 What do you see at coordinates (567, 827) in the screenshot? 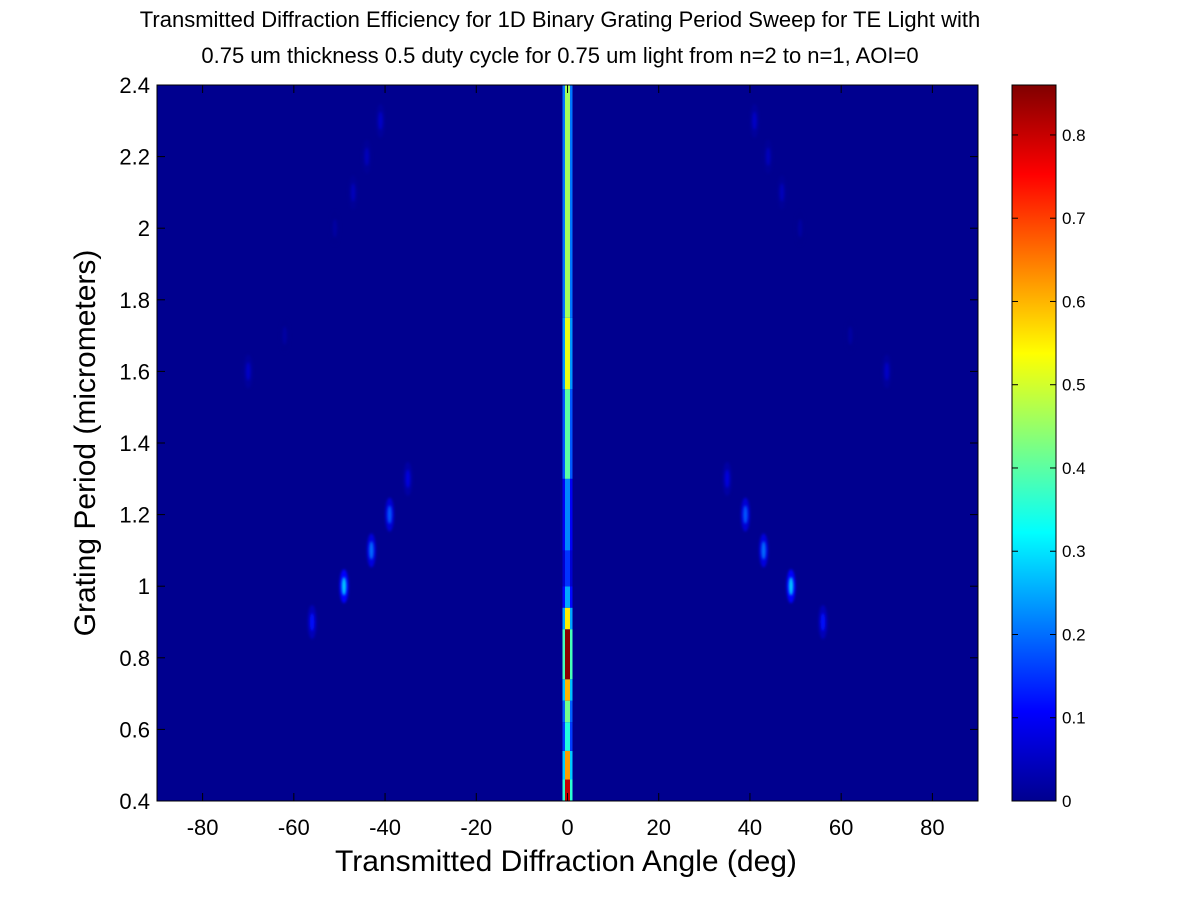
I see `x-tick-label: 0` at bounding box center [567, 827].